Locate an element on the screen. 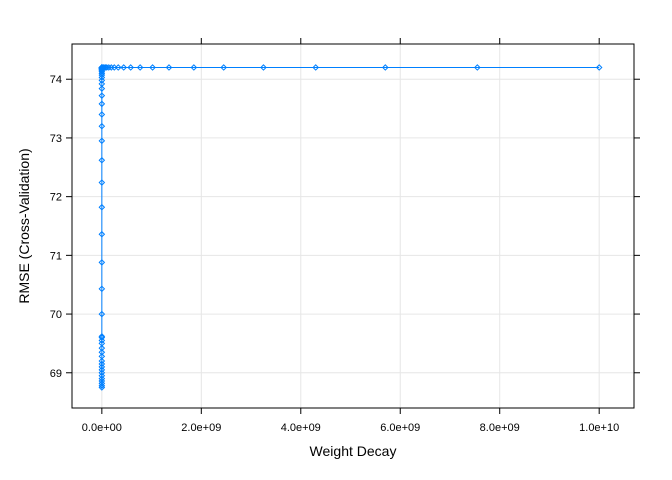  y-tick-label: 71 is located at coordinates (56, 256).